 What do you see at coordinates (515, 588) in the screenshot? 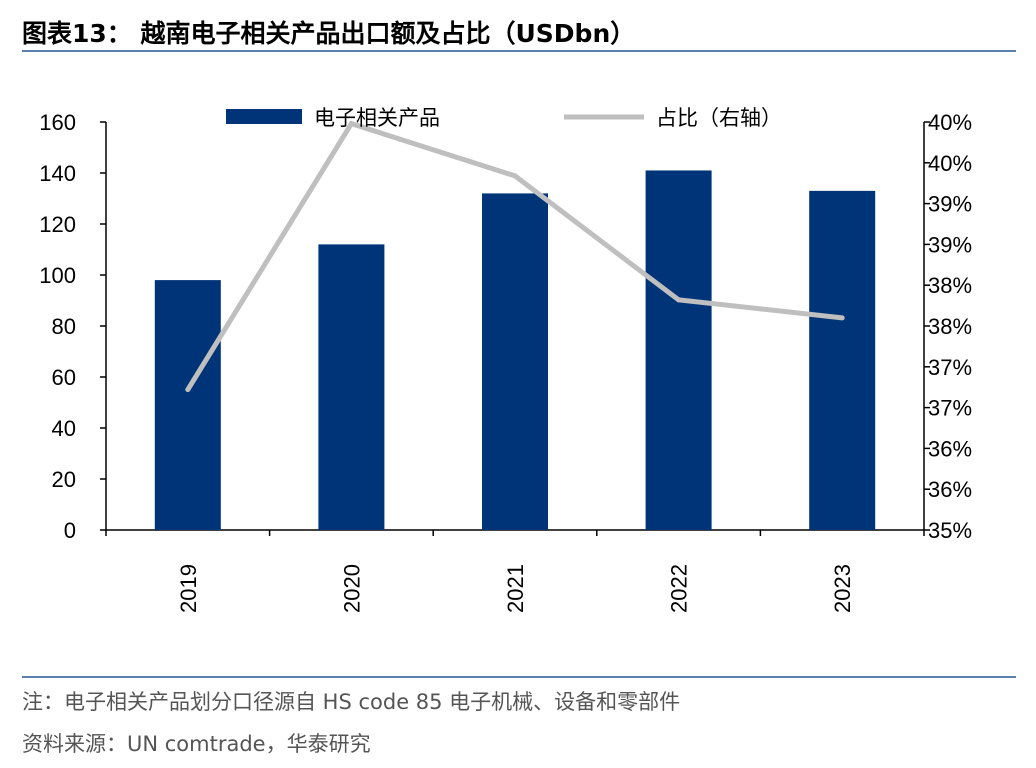
I see `x-axis-tick-label: 2021` at bounding box center [515, 588].